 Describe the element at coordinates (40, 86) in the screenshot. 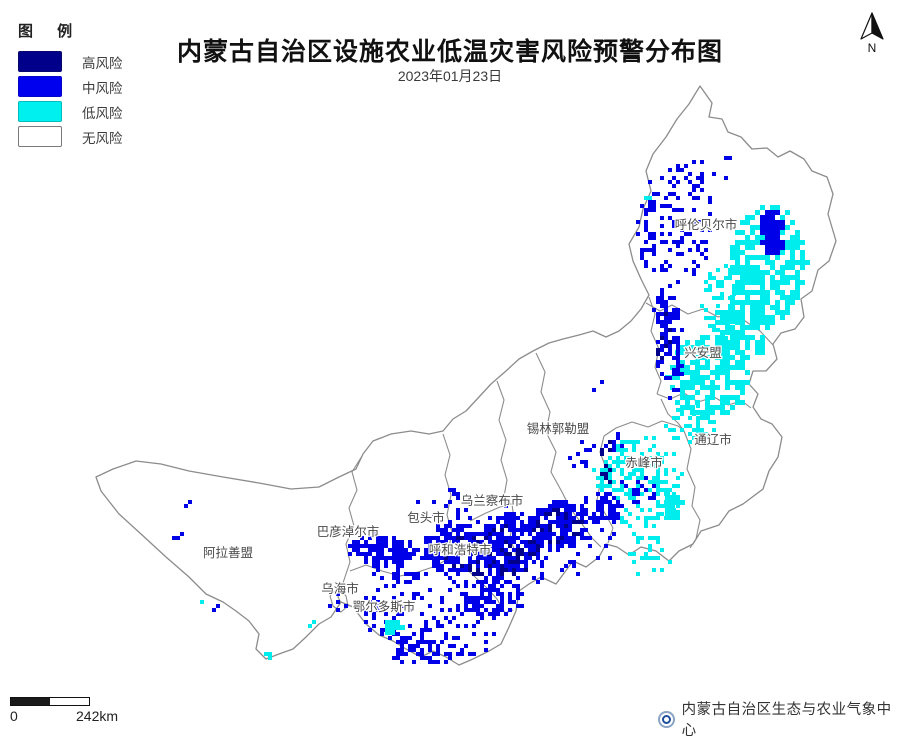

I see `mid-risk-swatch` at that location.